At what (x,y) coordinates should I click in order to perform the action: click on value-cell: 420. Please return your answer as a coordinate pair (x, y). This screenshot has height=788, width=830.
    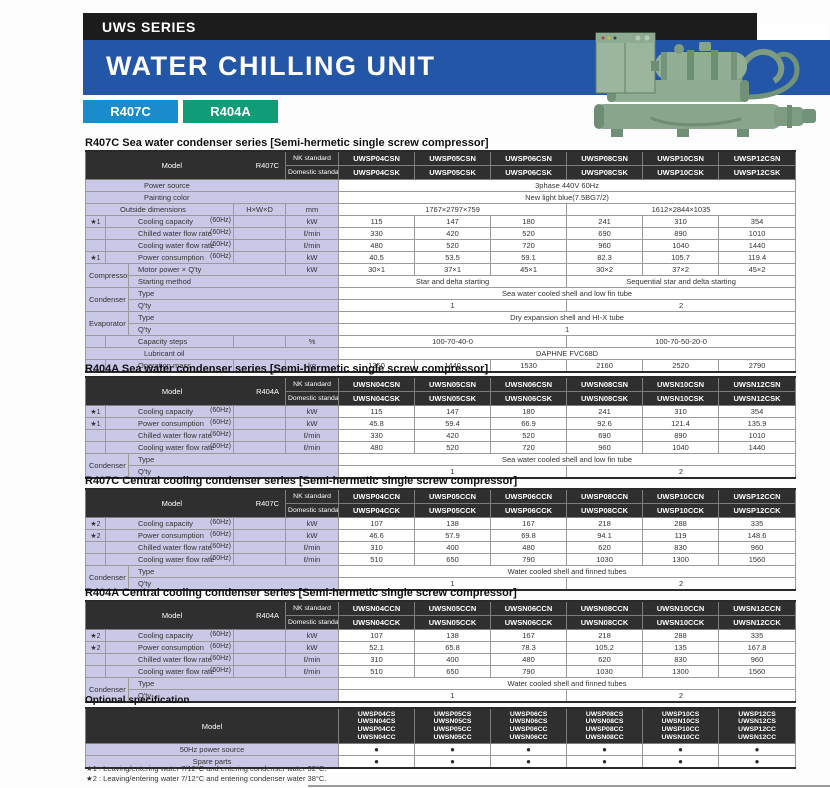
    Looking at the image, I should click on (453, 233).